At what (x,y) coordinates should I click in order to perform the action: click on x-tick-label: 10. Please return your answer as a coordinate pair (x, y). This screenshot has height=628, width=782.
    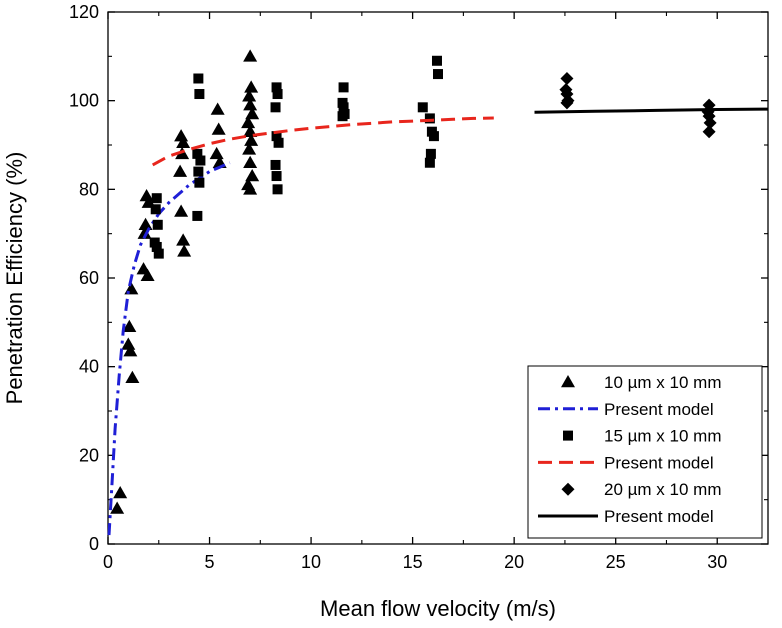
    Looking at the image, I should click on (311, 562).